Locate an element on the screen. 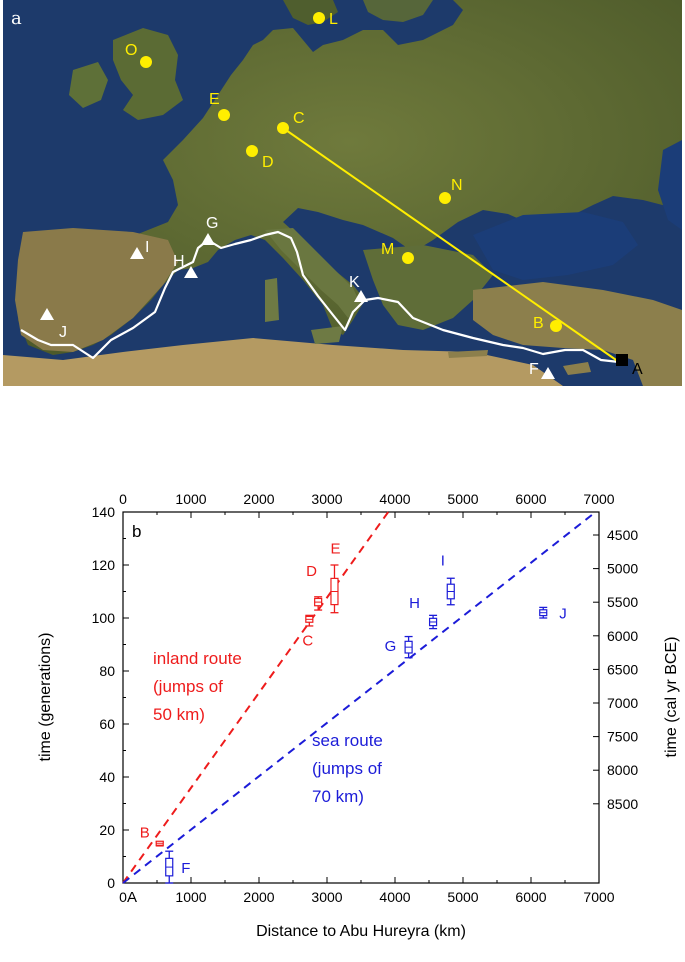  site-label: A is located at coordinates (637, 369).